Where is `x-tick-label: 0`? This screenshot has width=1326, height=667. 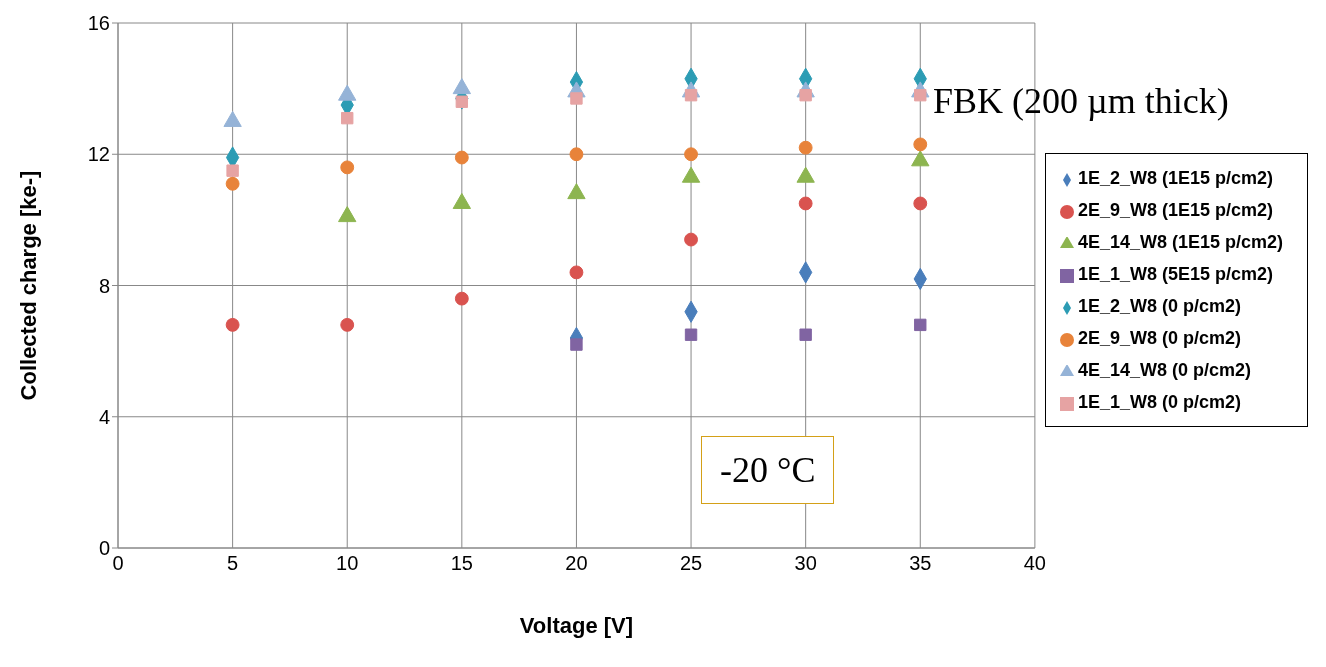 x-tick-label: 0 is located at coordinates (118, 563).